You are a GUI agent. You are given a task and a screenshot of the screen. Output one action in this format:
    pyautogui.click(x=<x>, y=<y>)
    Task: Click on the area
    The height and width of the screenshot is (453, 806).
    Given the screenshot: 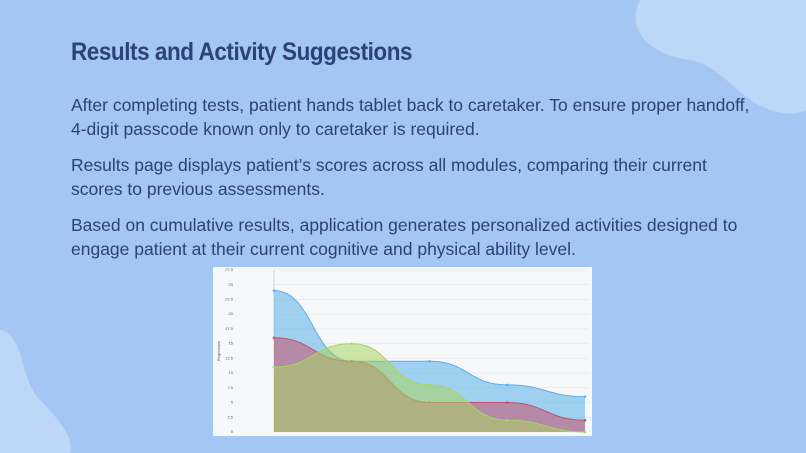 What is the action you would take?
    pyautogui.click(x=429, y=387)
    